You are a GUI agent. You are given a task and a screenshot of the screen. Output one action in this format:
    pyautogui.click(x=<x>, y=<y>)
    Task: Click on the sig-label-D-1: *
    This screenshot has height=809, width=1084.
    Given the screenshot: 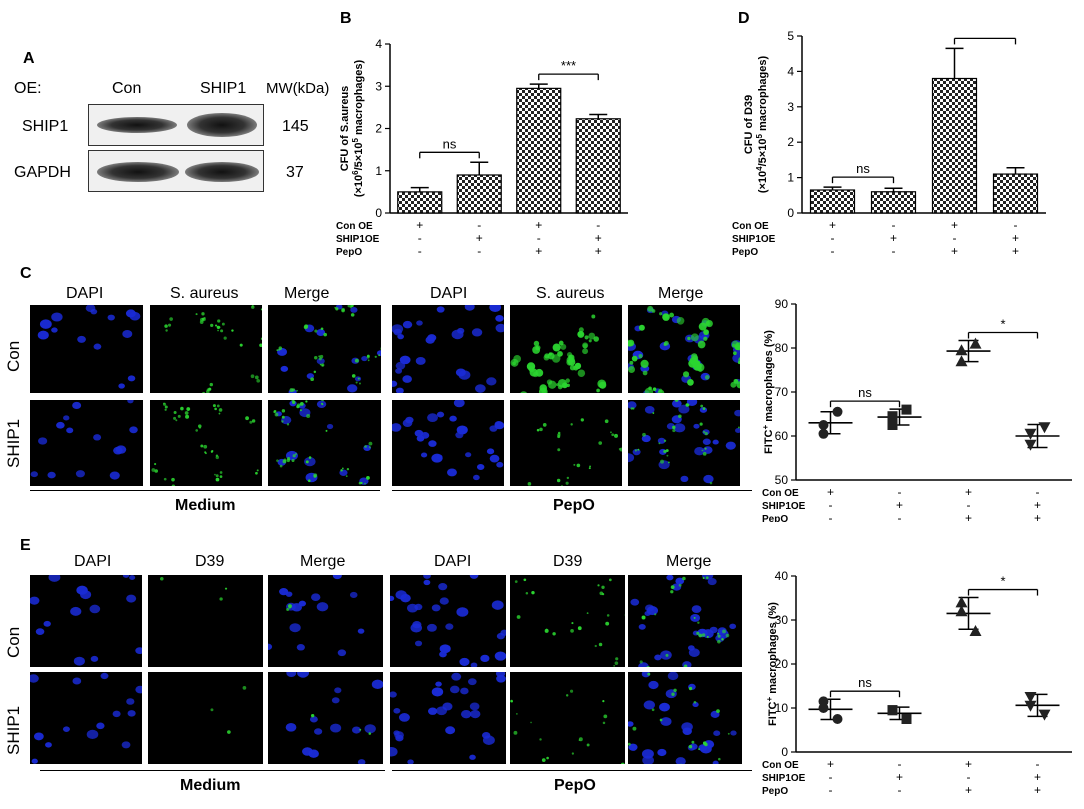 What is the action you would take?
    pyautogui.click(x=984, y=33)
    